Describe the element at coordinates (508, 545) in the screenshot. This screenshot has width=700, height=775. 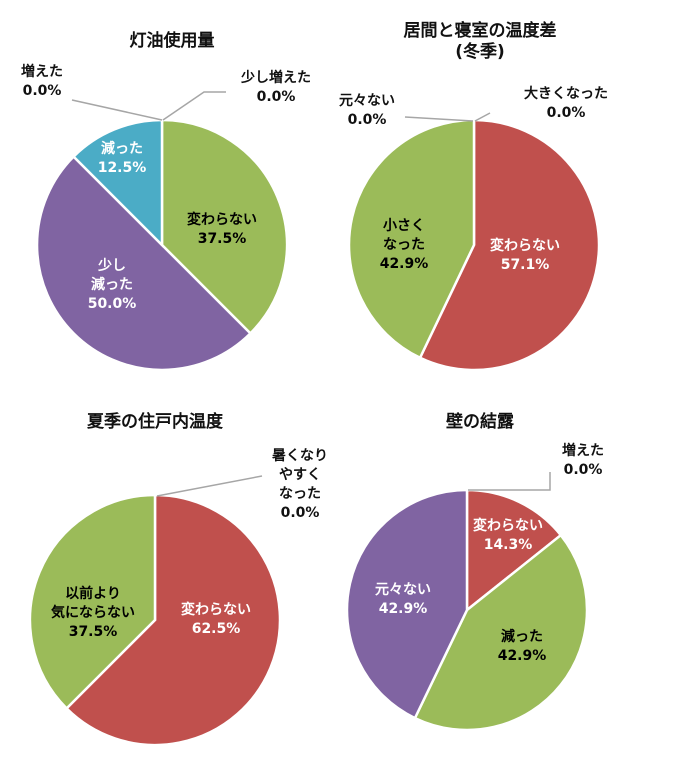
I see `slice-value-label: 14.3%` at that location.